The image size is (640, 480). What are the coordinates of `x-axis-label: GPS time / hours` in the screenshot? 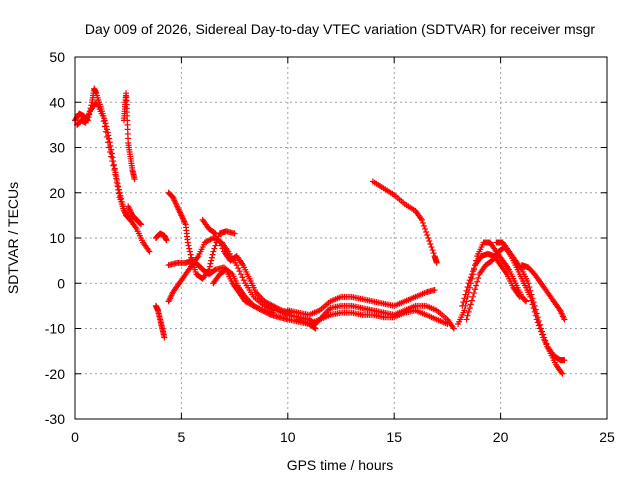 It's located at (340, 465).